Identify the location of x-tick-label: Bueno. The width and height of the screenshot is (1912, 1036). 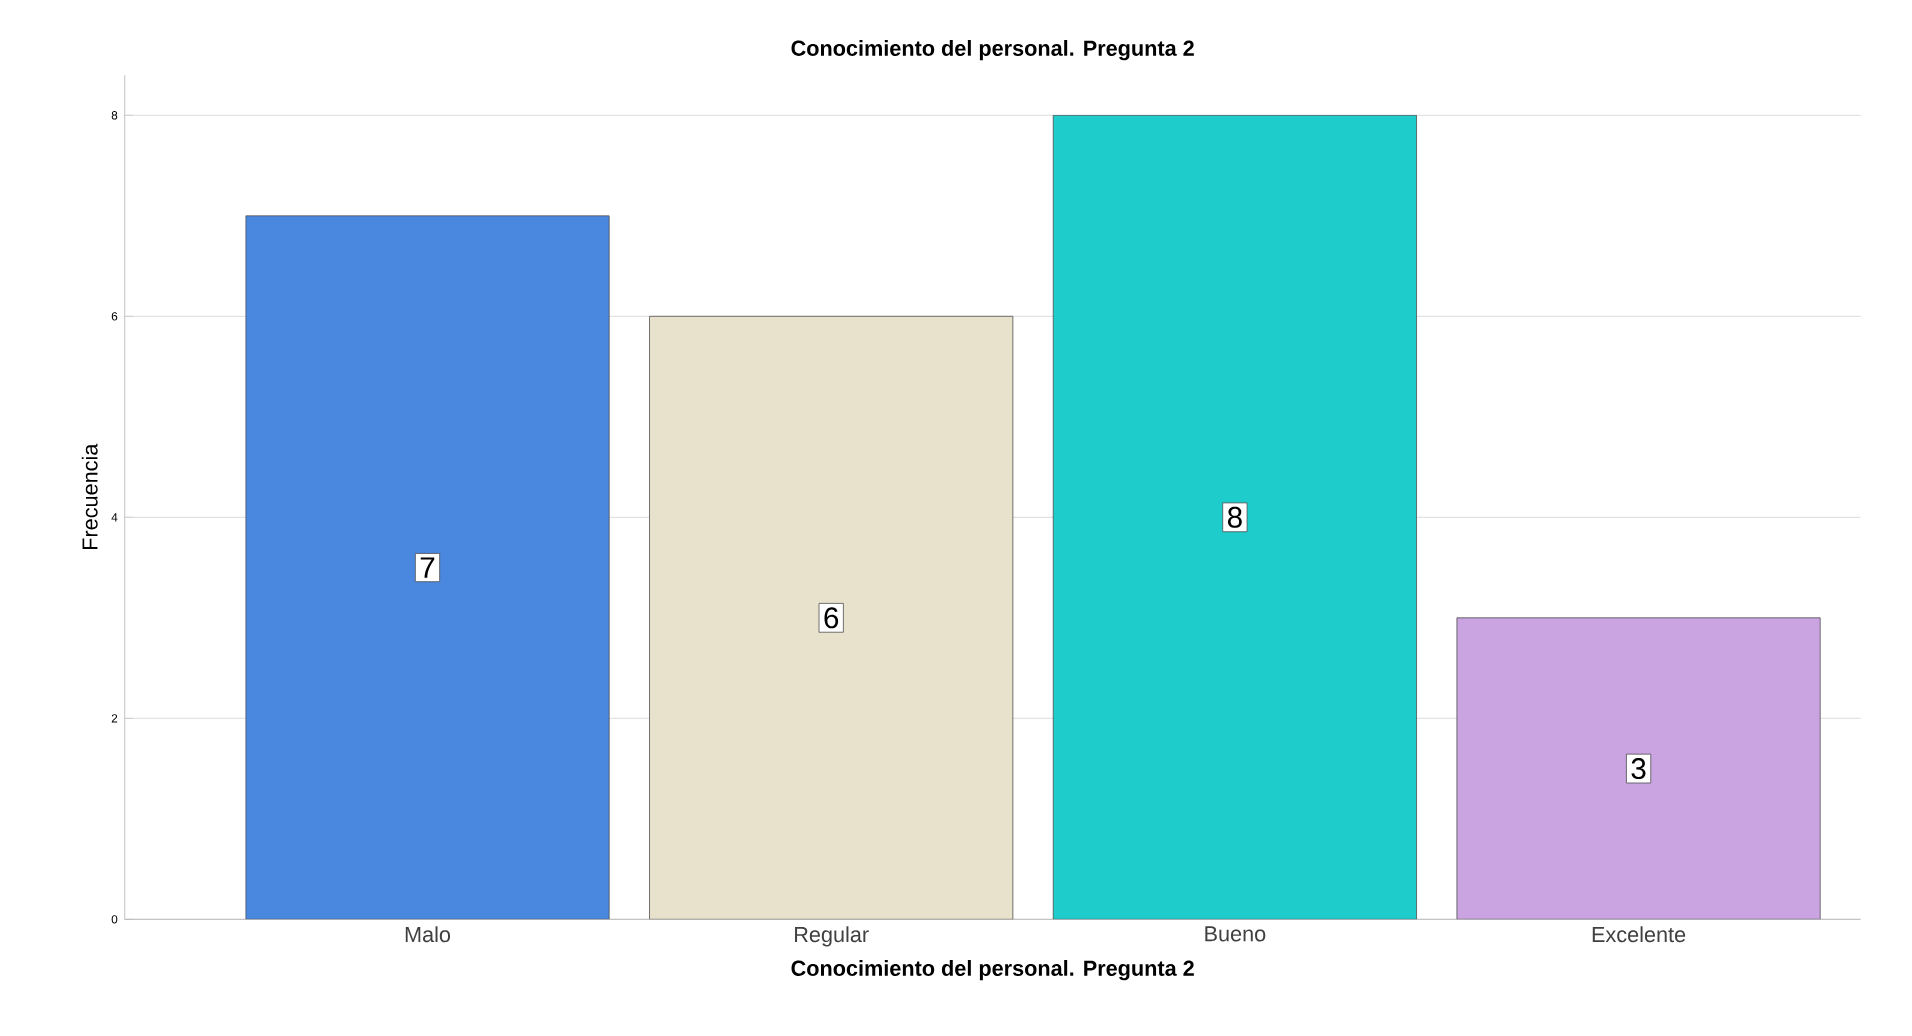
(1235, 934).